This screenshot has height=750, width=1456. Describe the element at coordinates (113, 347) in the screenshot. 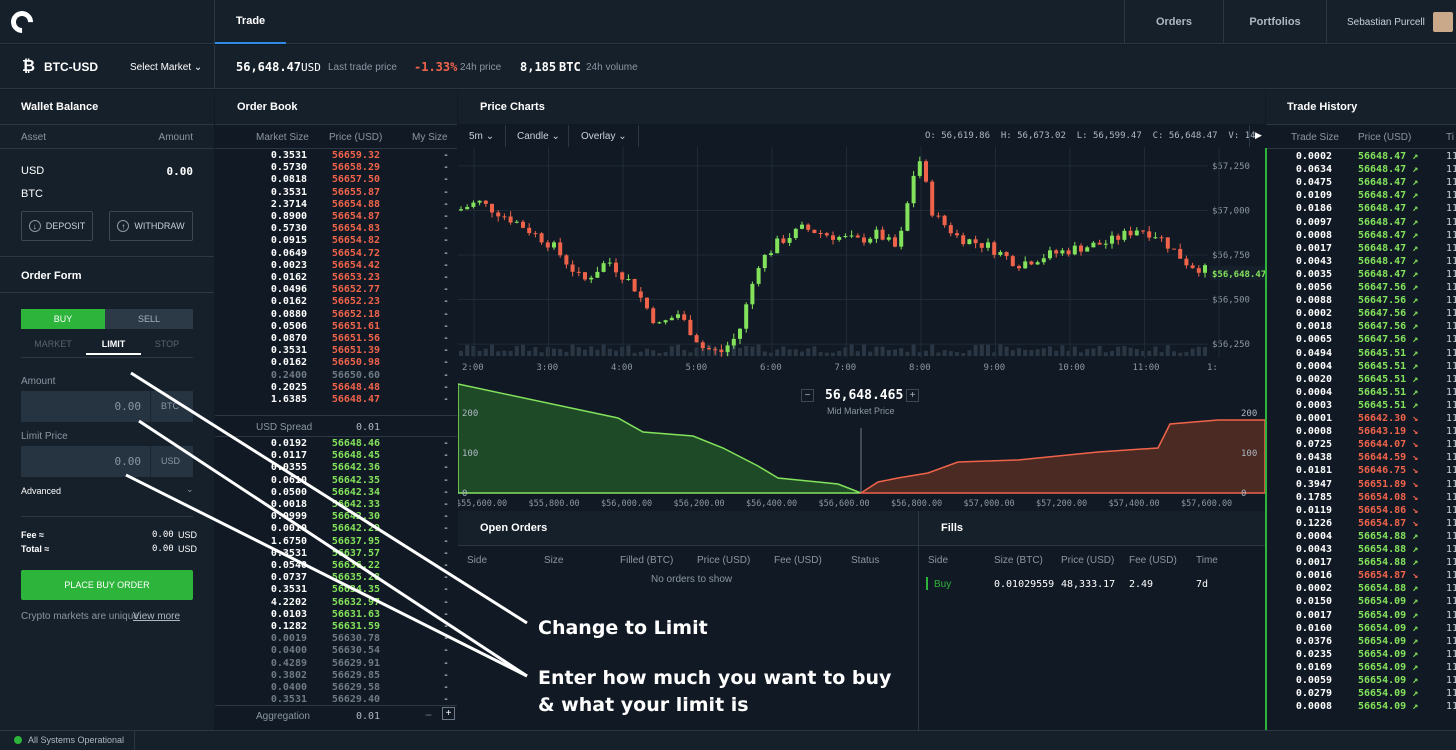

I see `limit-tab: LIMIT` at that location.